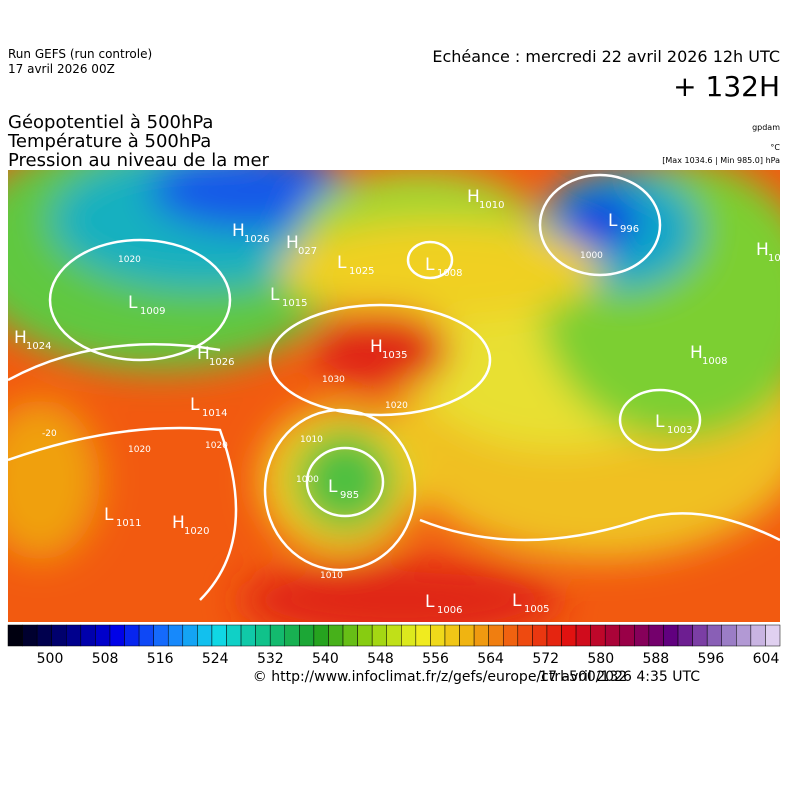  Describe the element at coordinates (50, 659) in the screenshot. I see `colorbar-label: 500` at that location.